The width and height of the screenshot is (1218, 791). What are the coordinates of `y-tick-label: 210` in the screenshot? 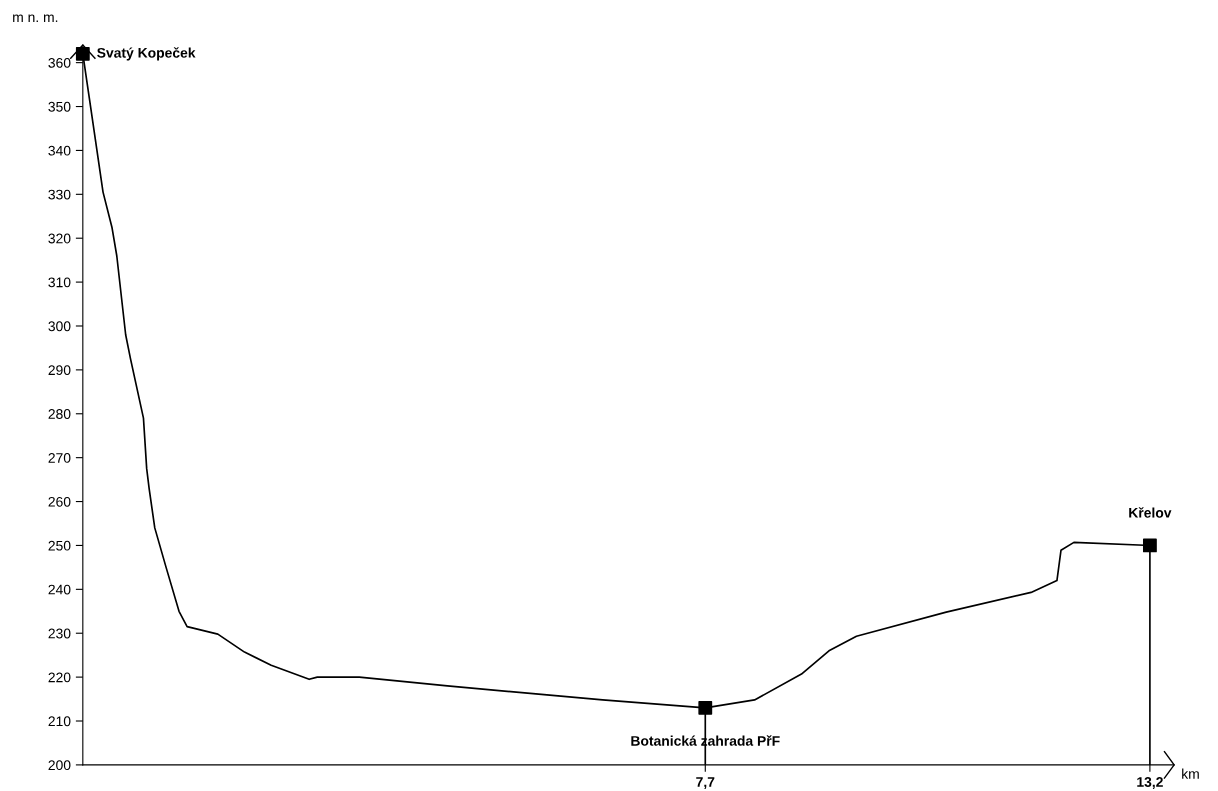 It's located at (59, 721).